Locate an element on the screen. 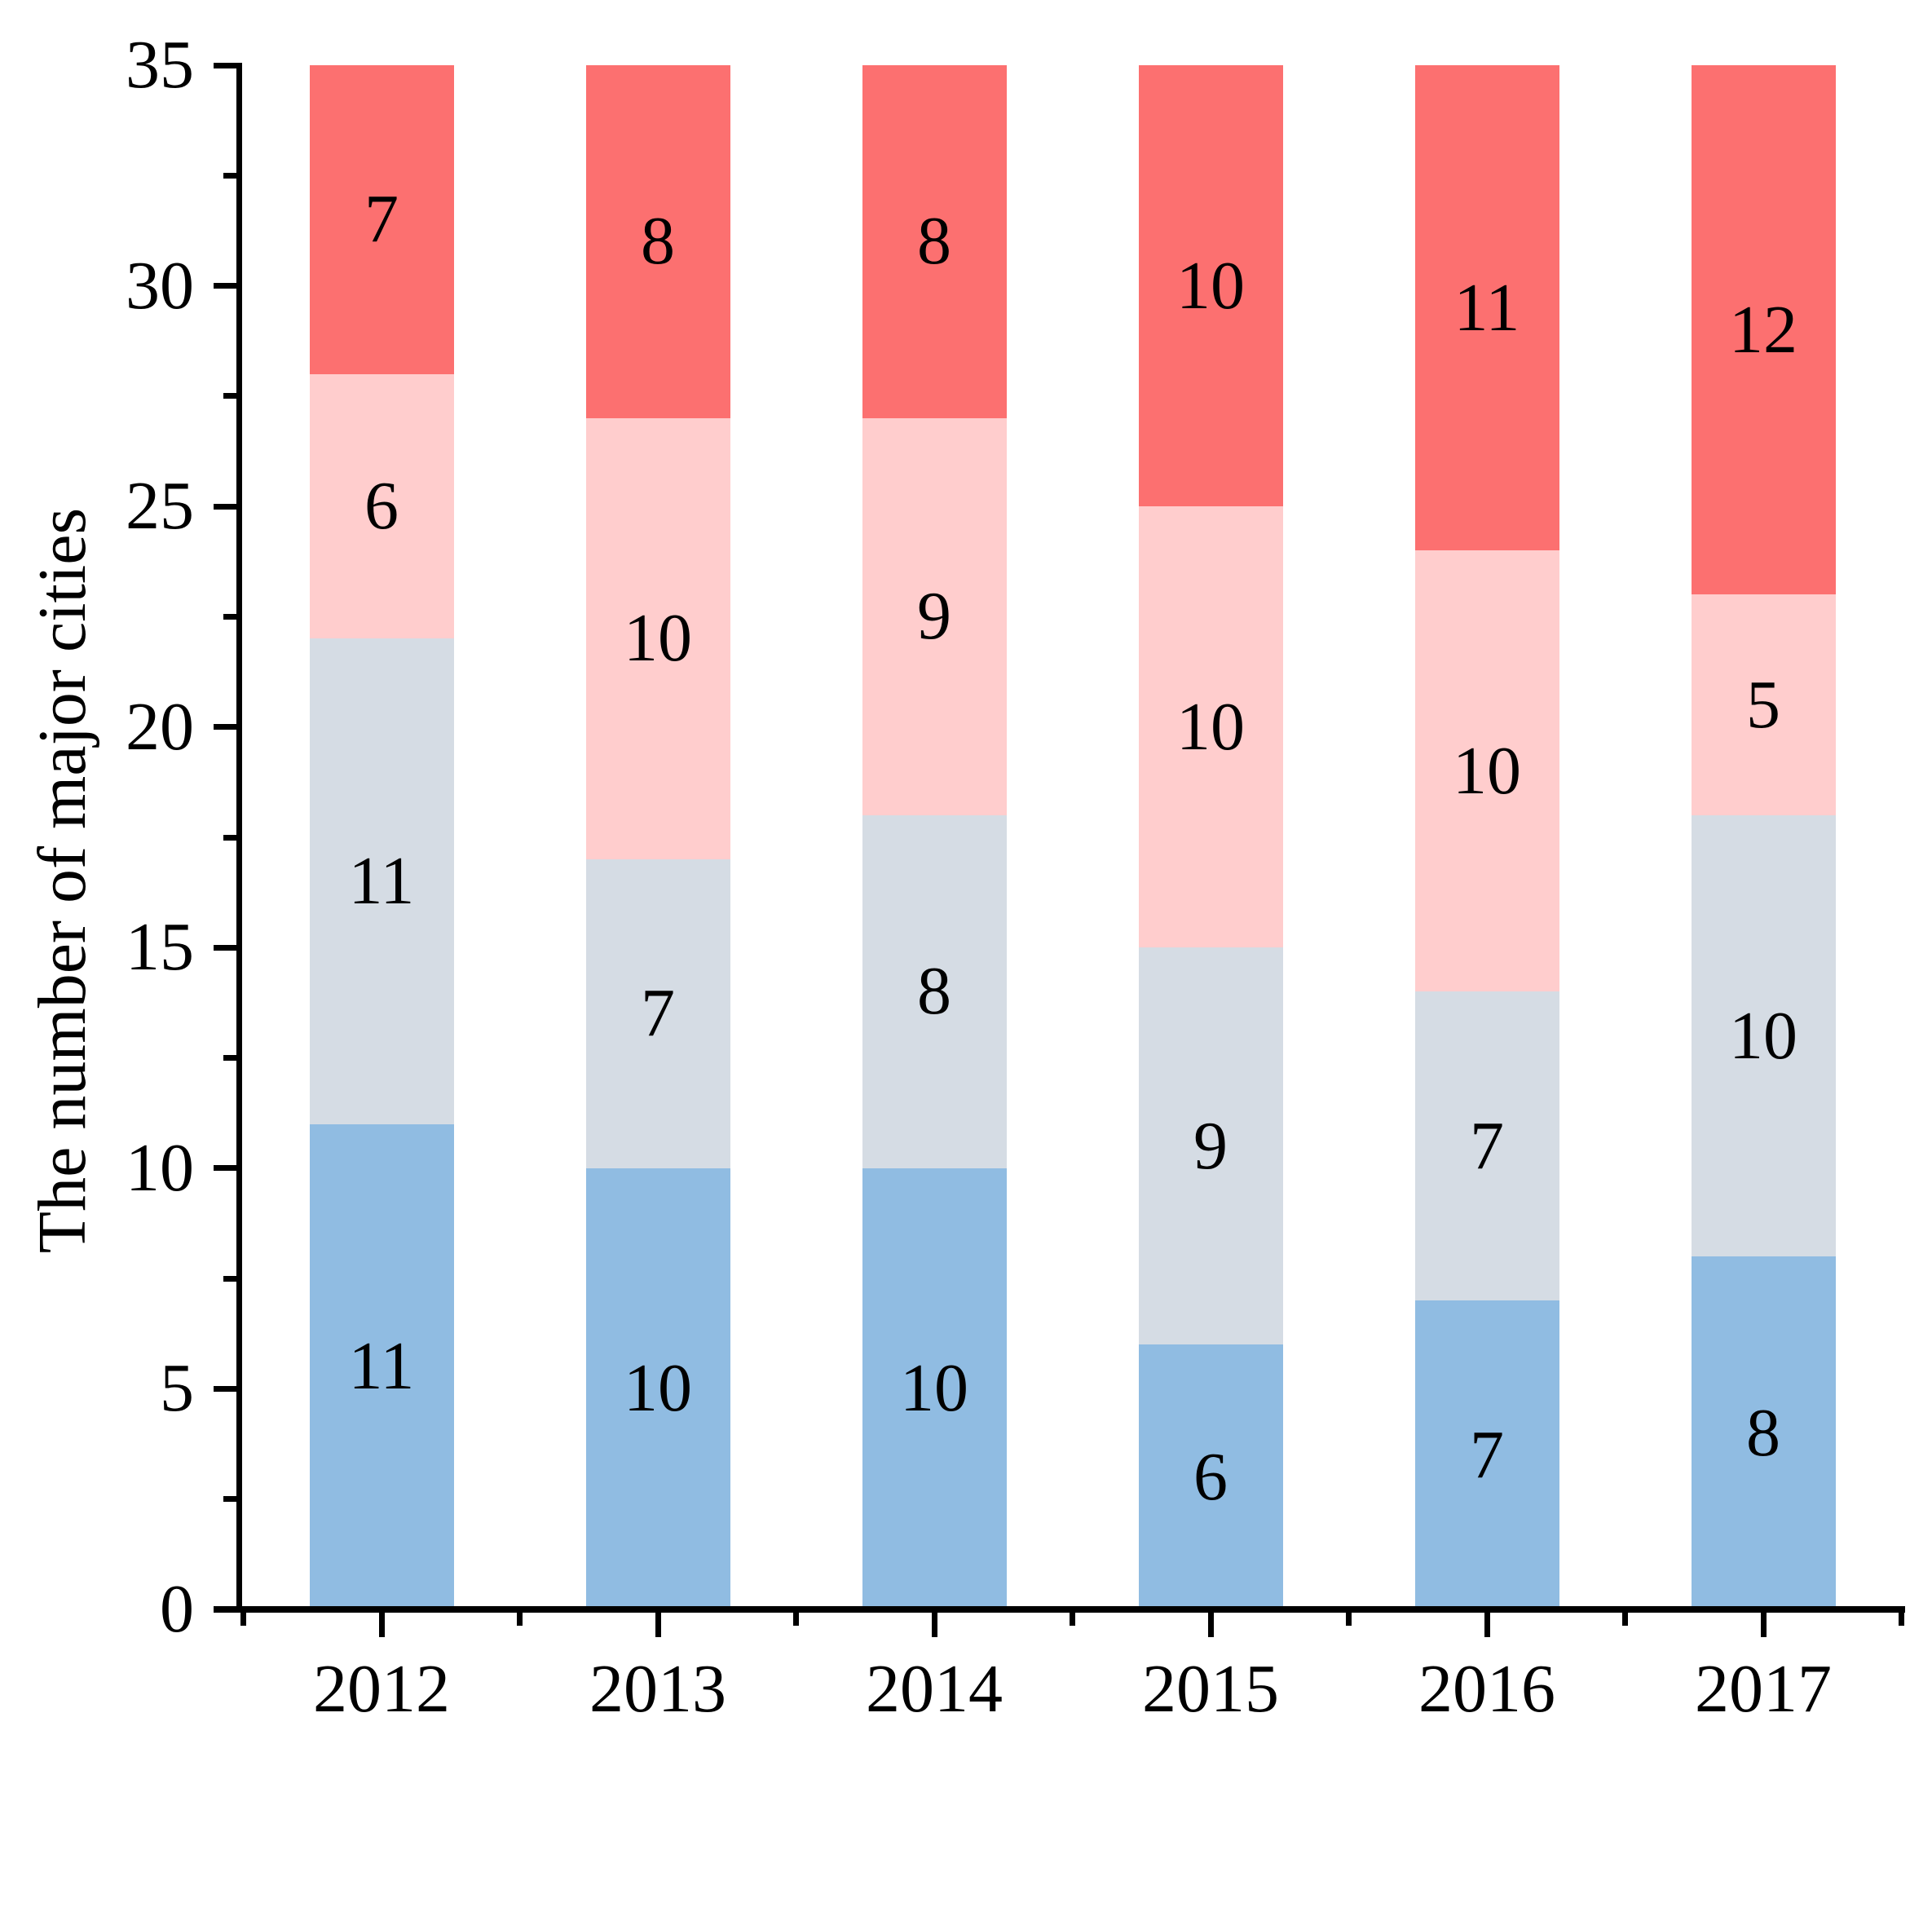 The width and height of the screenshot is (1932, 1907). bar-value-label-A2-2015: 10 is located at coordinates (1210, 726).